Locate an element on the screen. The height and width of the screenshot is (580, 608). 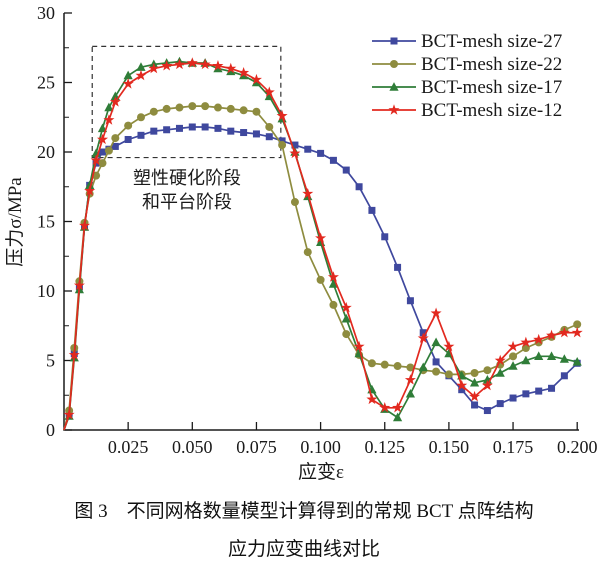
y-tick-label: 5 is located at coordinates (50, 361).